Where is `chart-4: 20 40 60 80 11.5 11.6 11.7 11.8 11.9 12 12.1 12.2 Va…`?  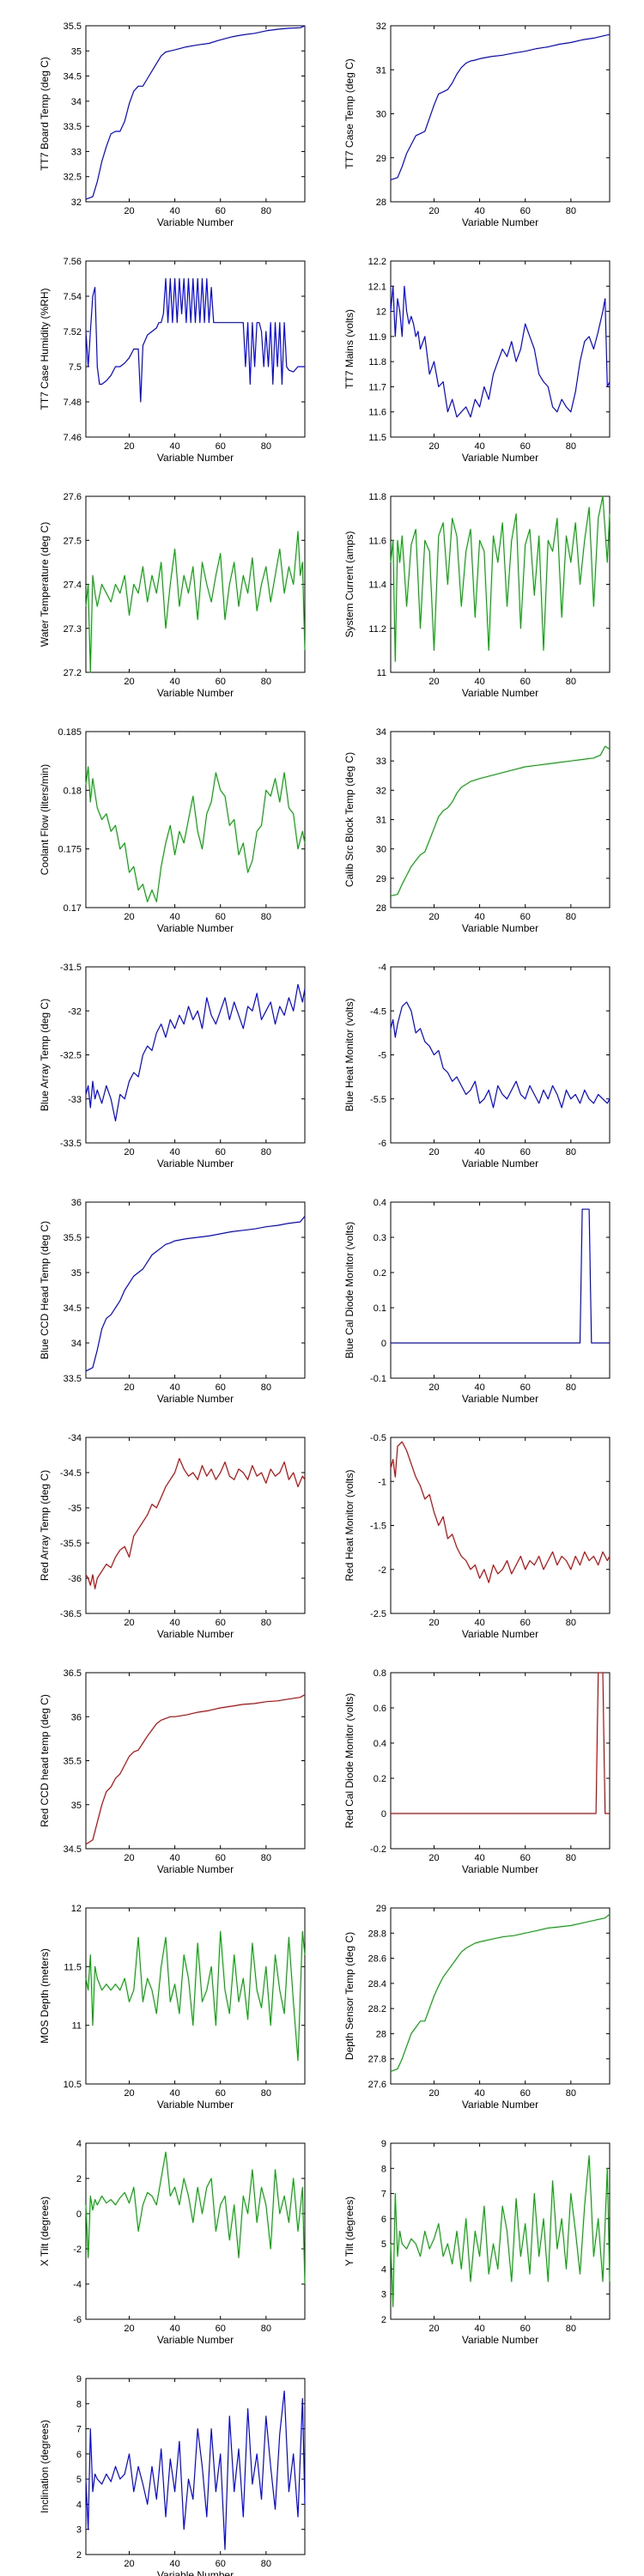 chart-4: 20 40 60 80 11.5 11.6 11.7 11.8 11.9 12 12.1 12.2 Va… is located at coordinates (477, 360).